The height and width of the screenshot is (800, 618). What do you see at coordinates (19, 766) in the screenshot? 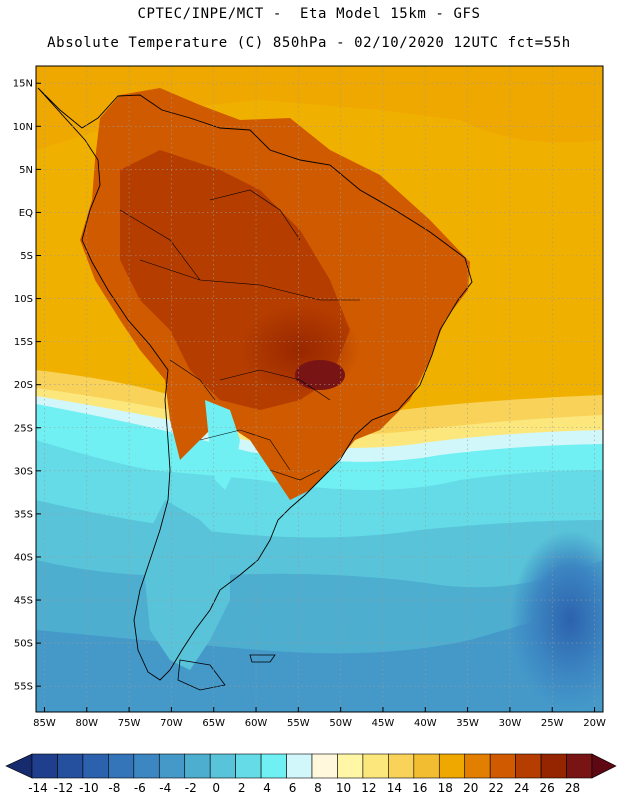
I see `colorbar-low-arrow` at bounding box center [19, 766].